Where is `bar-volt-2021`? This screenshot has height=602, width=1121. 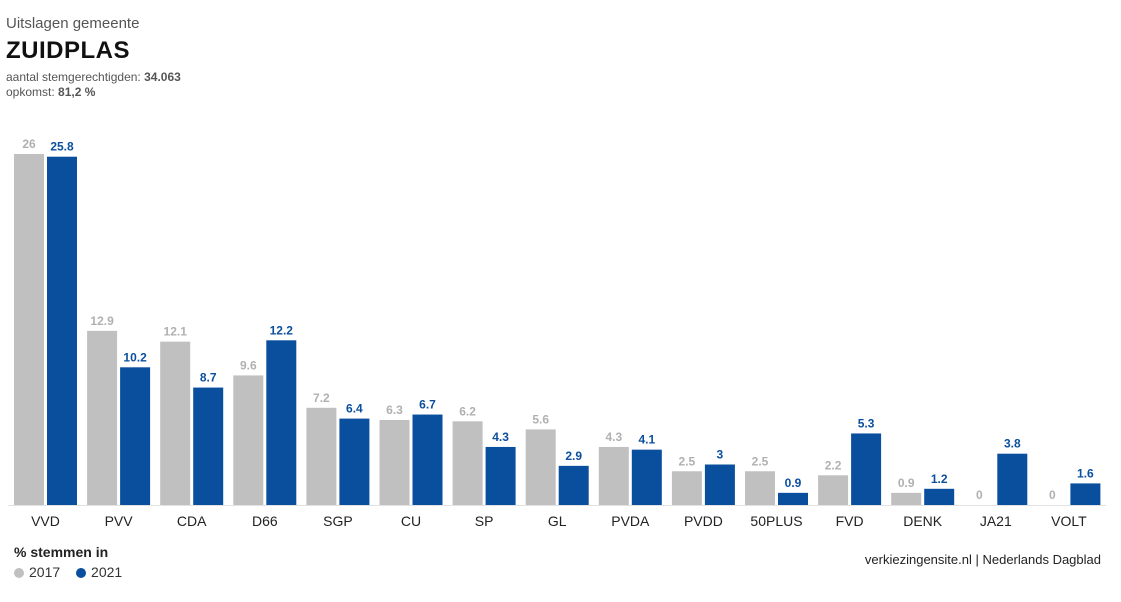
bar-volt-2021 is located at coordinates (1085, 494).